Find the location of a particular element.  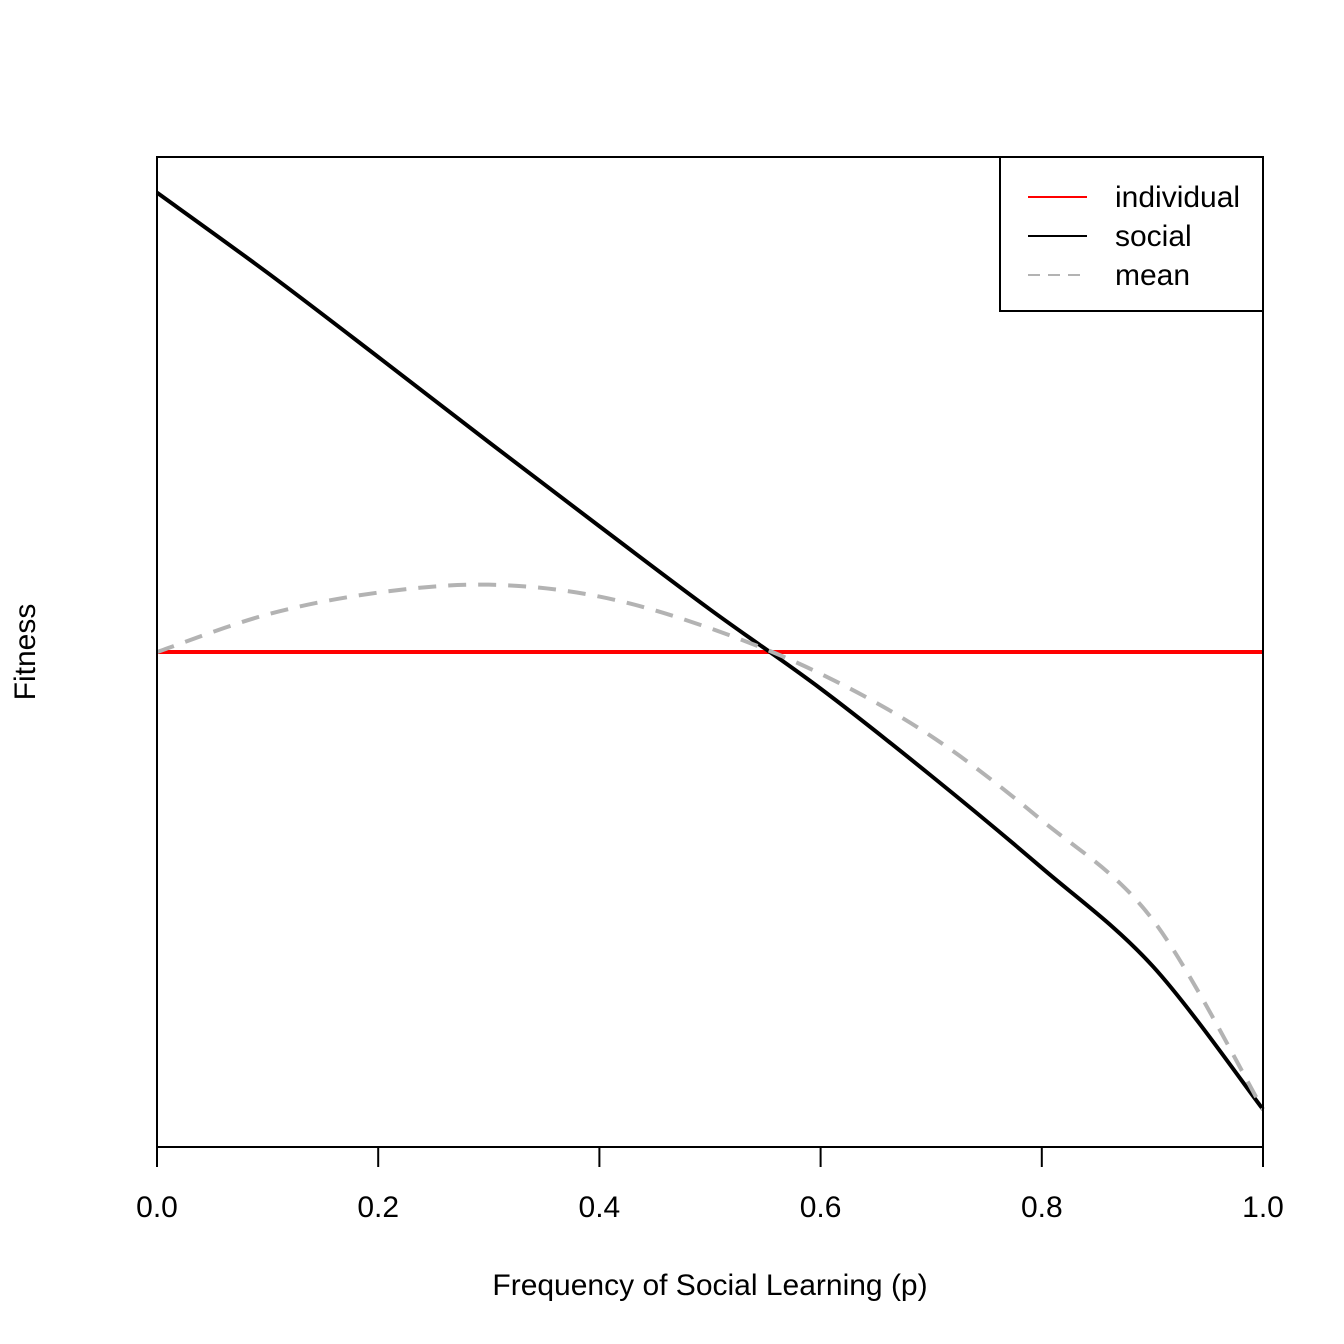

x-tick-label-0: 0.0 is located at coordinates (157, 1207).